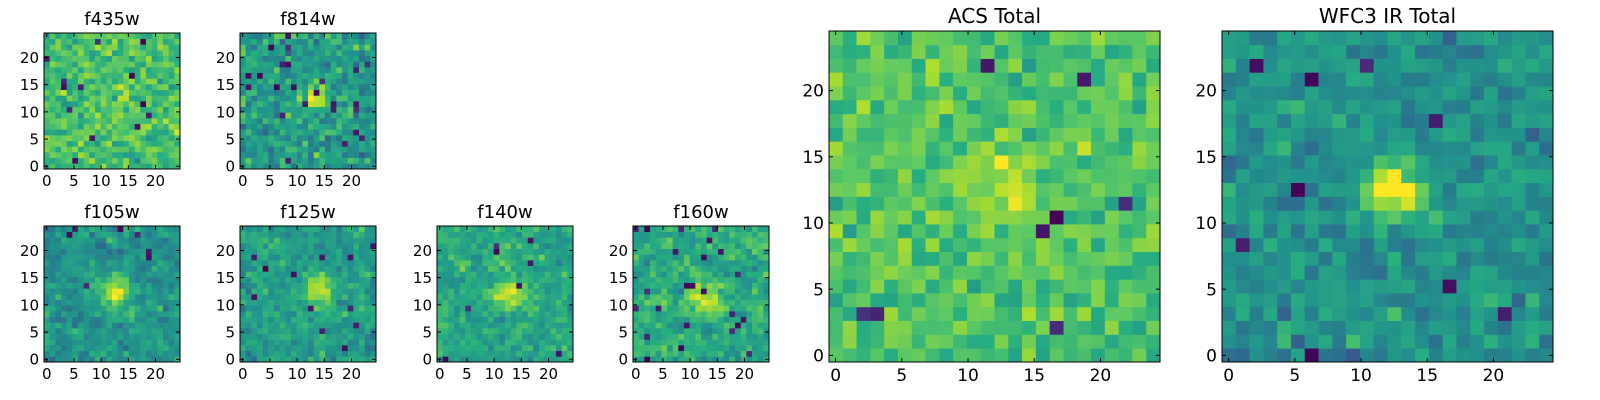  Describe the element at coordinates (225, 85) in the screenshot. I see `y-tick-label: 15` at that location.